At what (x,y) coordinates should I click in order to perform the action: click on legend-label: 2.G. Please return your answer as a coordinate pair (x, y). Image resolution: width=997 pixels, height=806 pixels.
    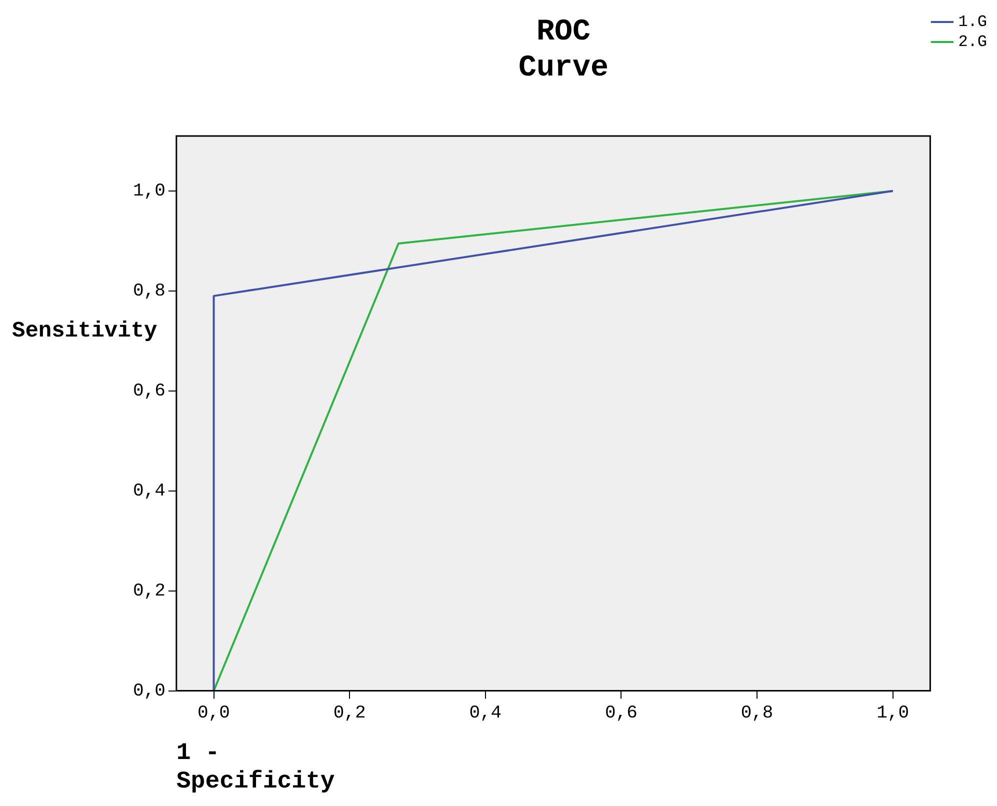
    Looking at the image, I should click on (973, 42).